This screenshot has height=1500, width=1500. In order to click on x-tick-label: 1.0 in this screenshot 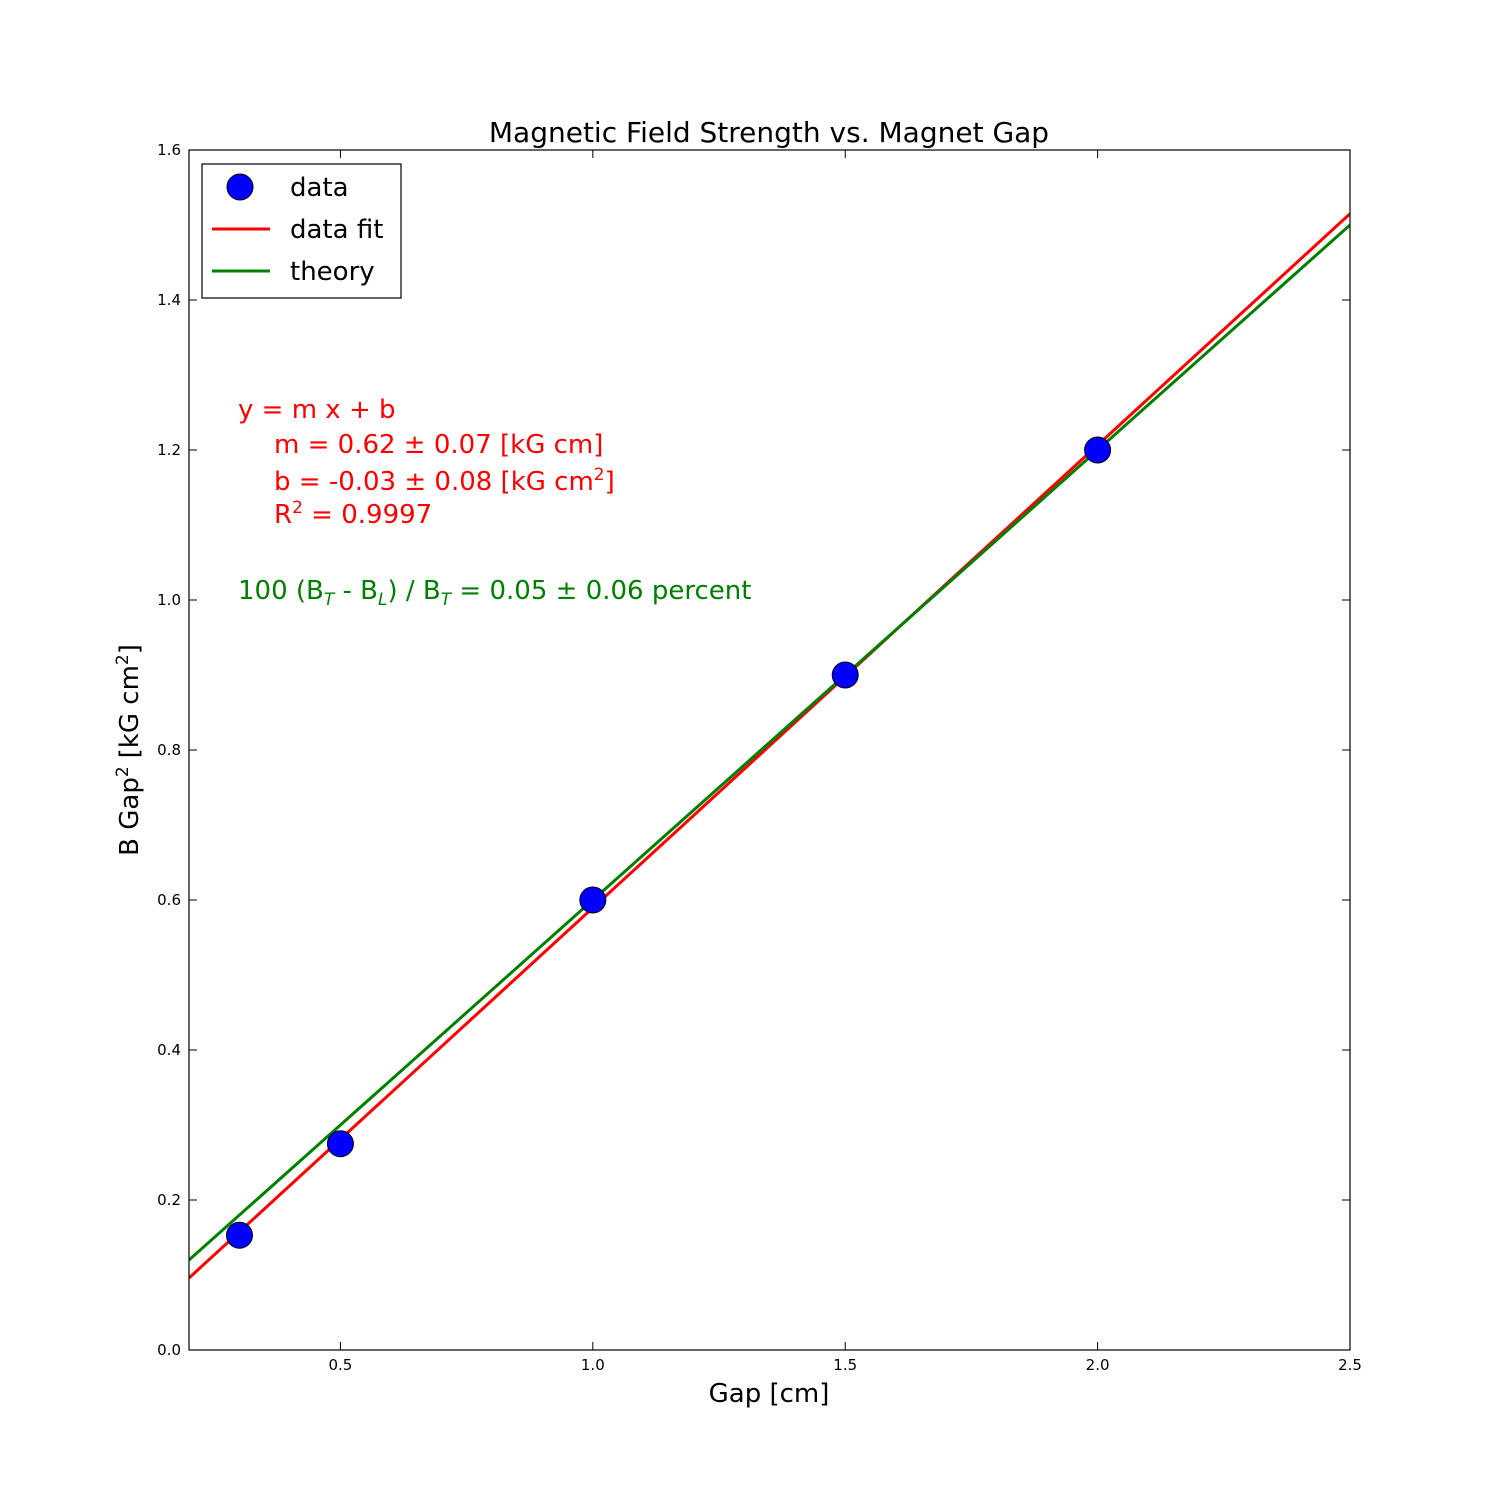, I will do `click(593, 1365)`.